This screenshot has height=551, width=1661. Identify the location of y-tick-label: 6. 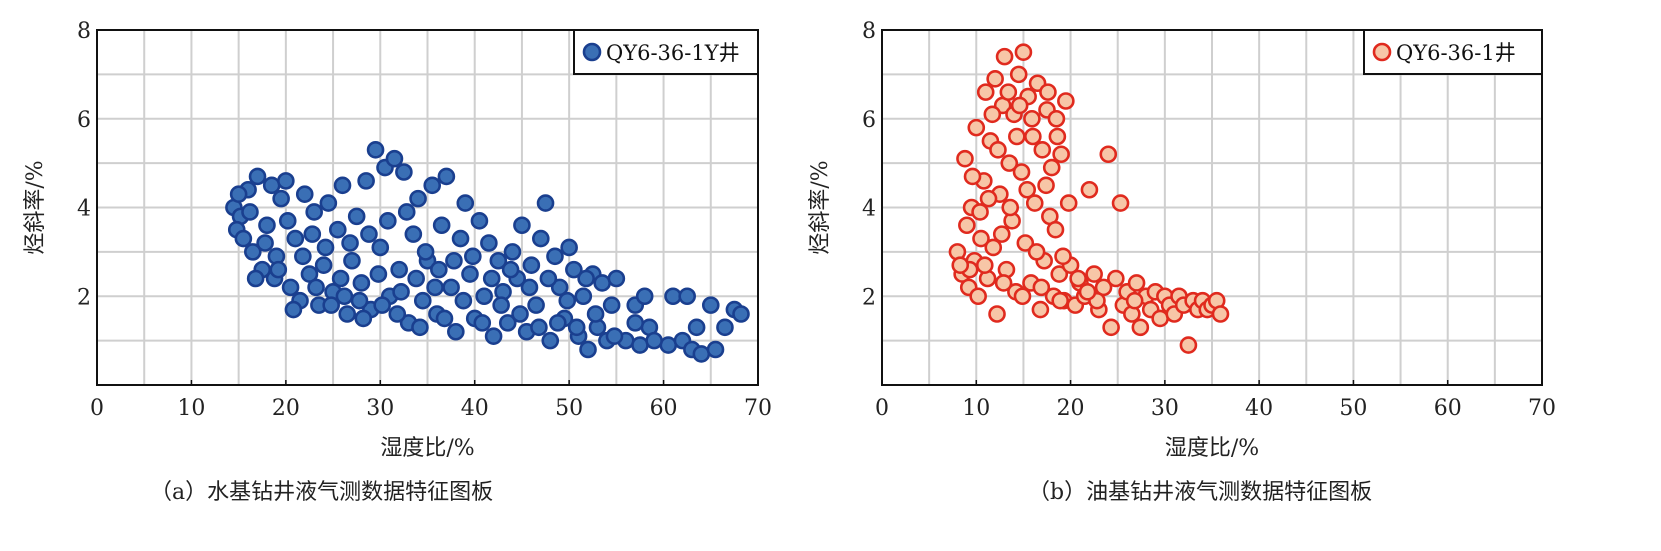
(869, 120).